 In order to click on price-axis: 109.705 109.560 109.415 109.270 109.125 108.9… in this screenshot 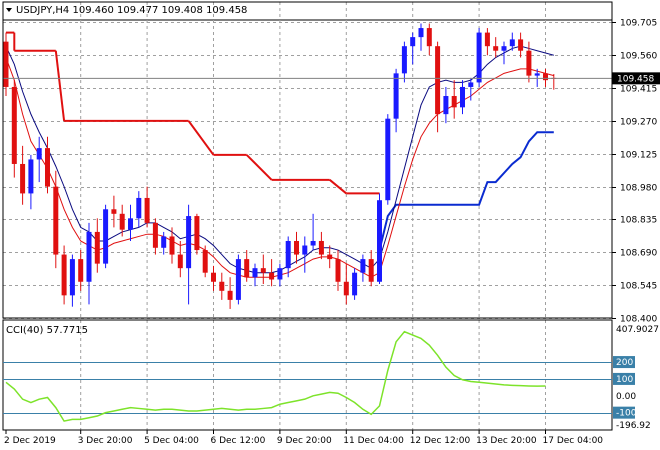, I will do `click(634, 172)`.